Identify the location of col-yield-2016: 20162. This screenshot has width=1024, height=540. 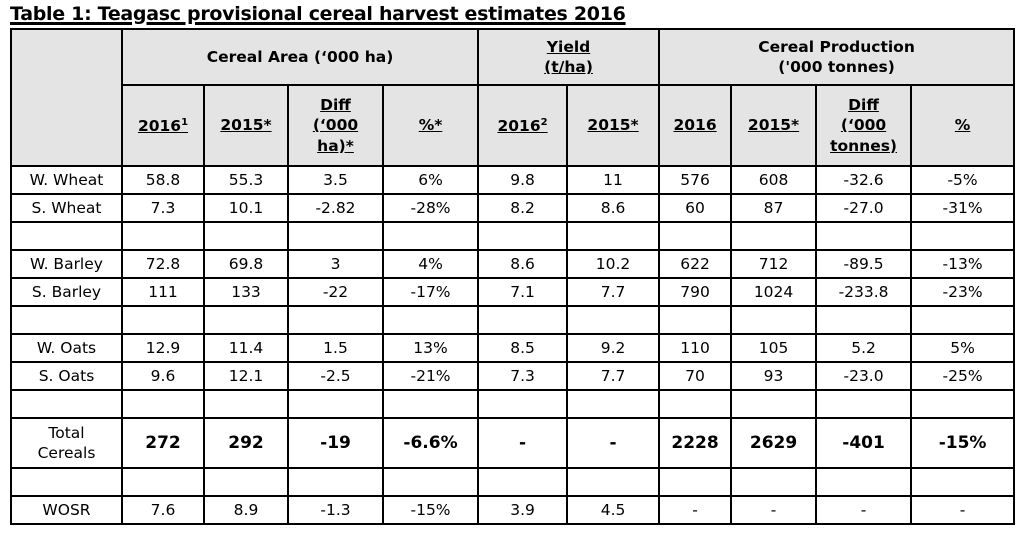
(523, 125).